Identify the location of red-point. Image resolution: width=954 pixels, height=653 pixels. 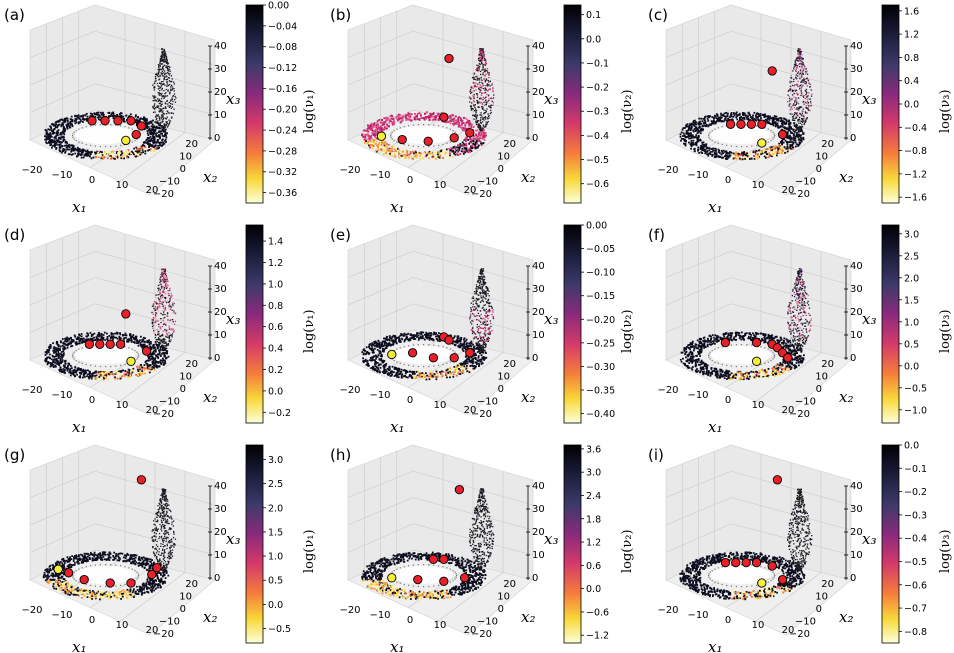
(772, 71).